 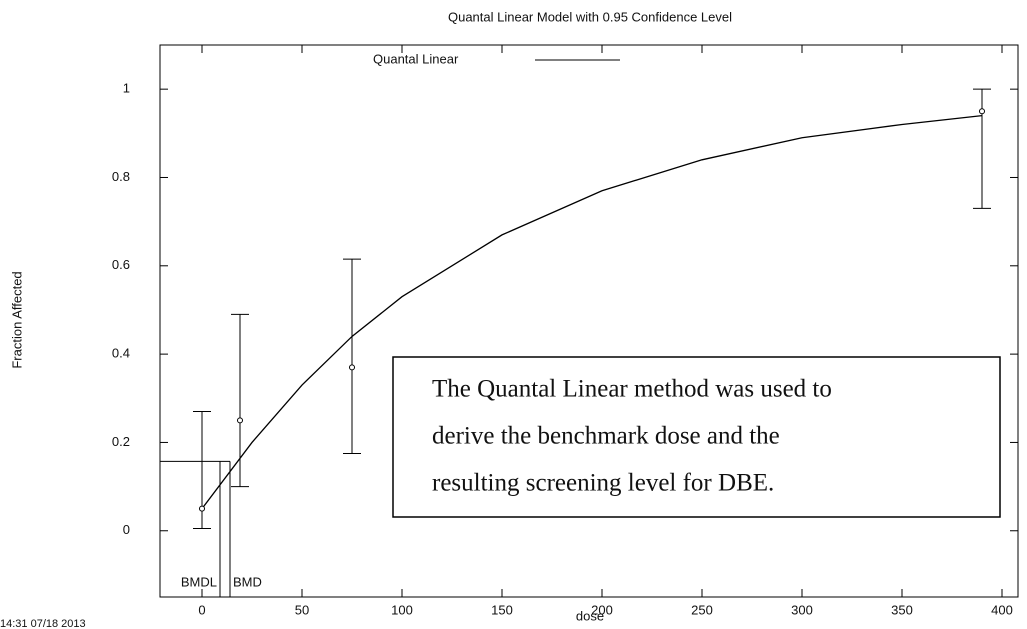 What do you see at coordinates (43, 623) in the screenshot?
I see `timestamp: 14:31 07/18 2013` at bounding box center [43, 623].